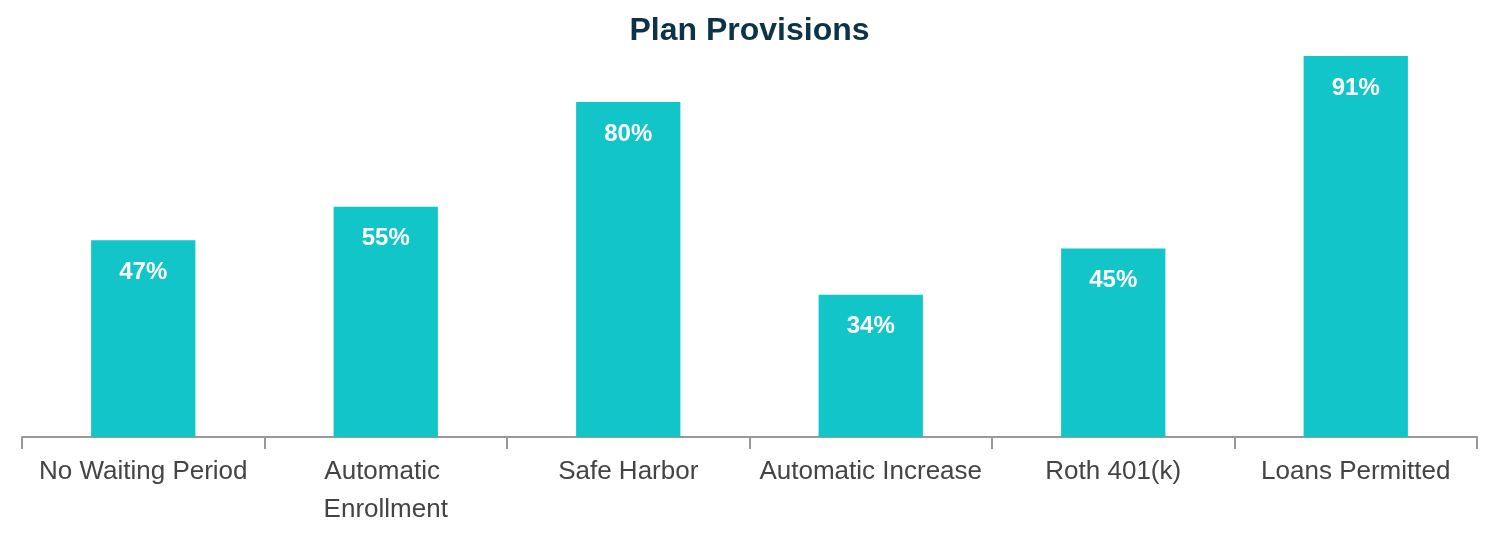  I want to click on data-label: 80%, so click(628, 132).